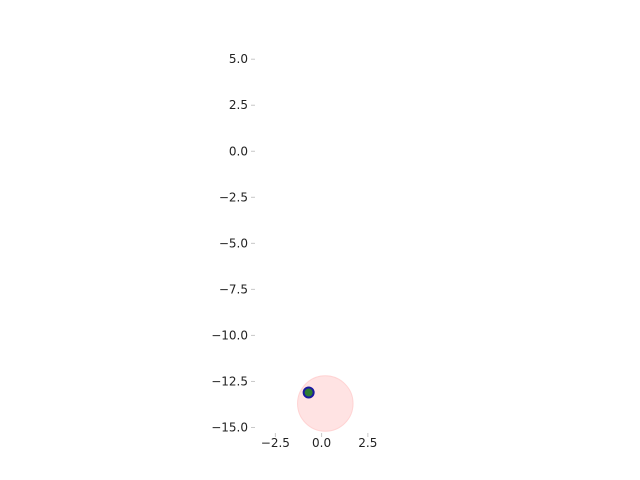 The image size is (640, 480). Describe the element at coordinates (238, 105) in the screenshot. I see `y-tick-label: 2.5` at that location.